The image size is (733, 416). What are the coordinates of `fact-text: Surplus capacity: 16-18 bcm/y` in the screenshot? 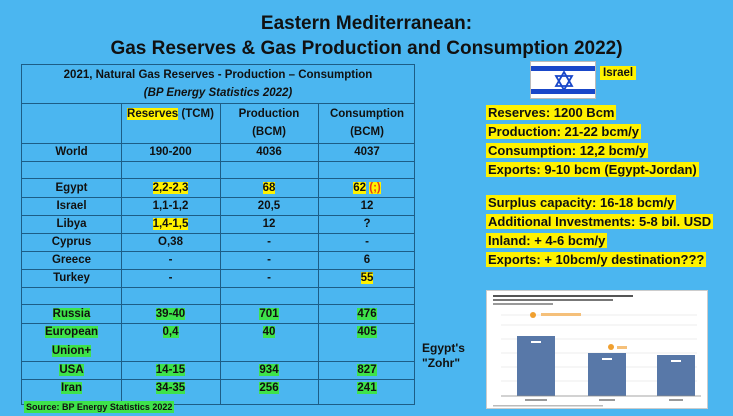 It's located at (581, 202).